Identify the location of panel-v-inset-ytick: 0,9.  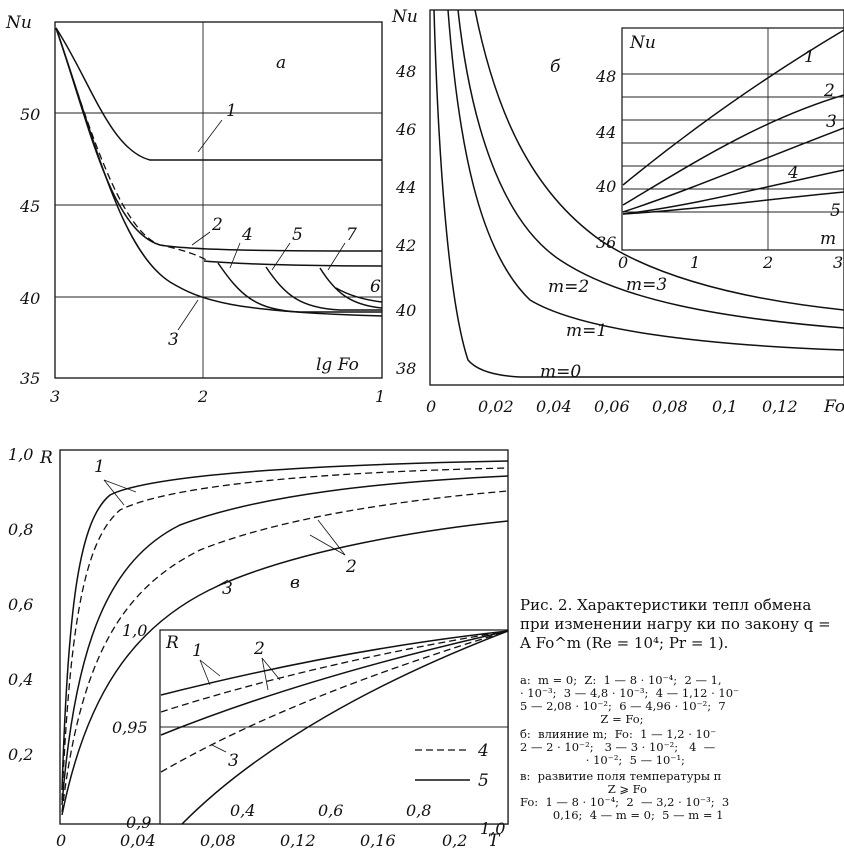
(138, 822).